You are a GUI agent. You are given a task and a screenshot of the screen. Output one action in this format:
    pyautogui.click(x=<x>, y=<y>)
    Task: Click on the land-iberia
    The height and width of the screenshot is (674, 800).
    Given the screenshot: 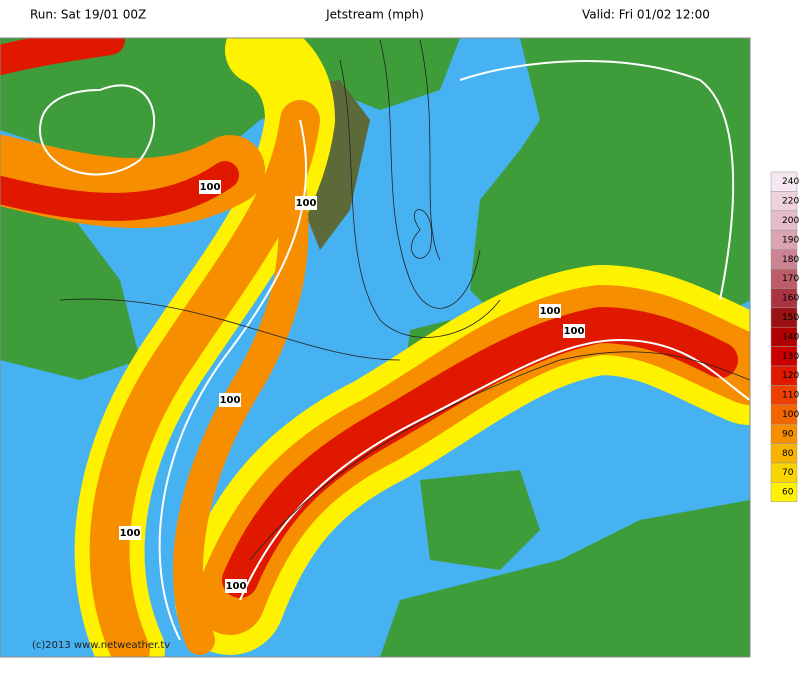 What is the action you would take?
    pyautogui.click(x=480, y=520)
    